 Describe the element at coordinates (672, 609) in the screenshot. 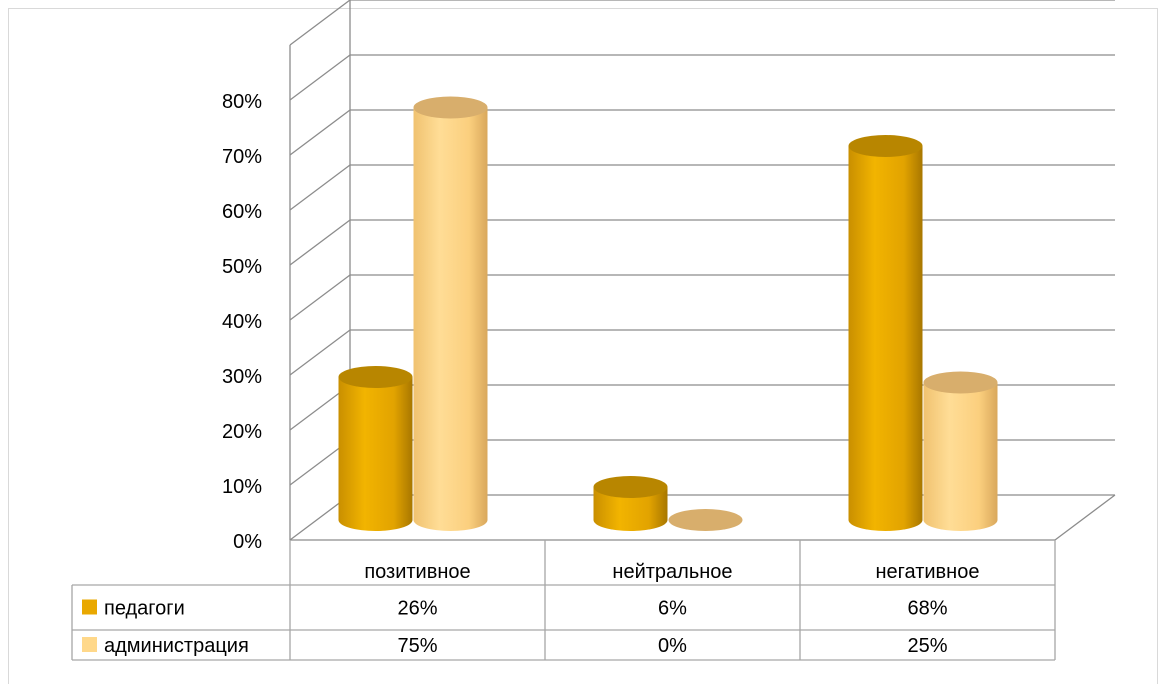

I see `table-value: 6%` at that location.